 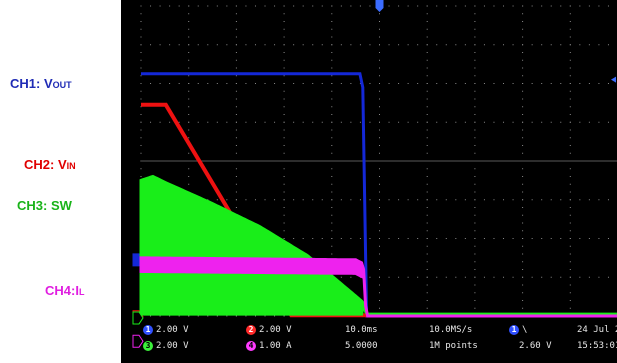 I want to click on ch3-label: CH3: SW, so click(x=44, y=205).